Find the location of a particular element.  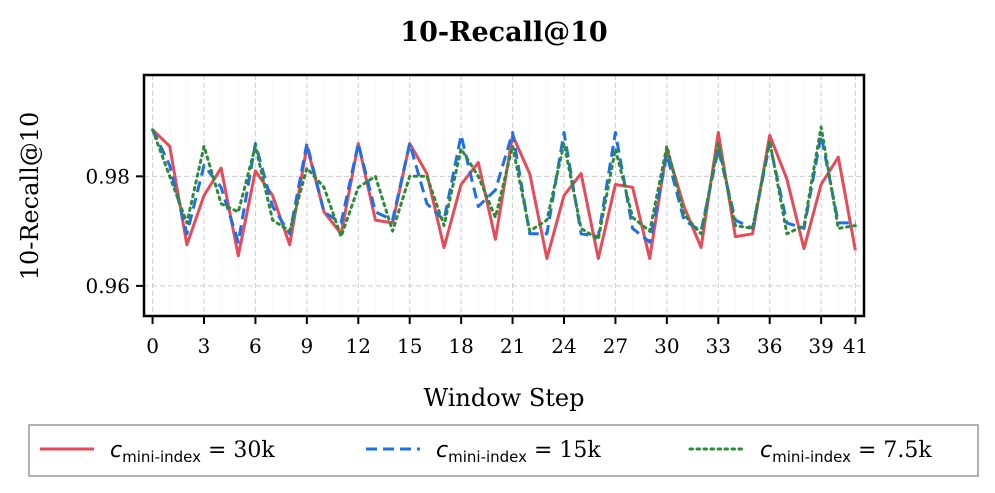

x-axis-ticks: 0 3 6 9 12 15 18 21 24 27 30 33 36 39 41 is located at coordinates (507, 337).